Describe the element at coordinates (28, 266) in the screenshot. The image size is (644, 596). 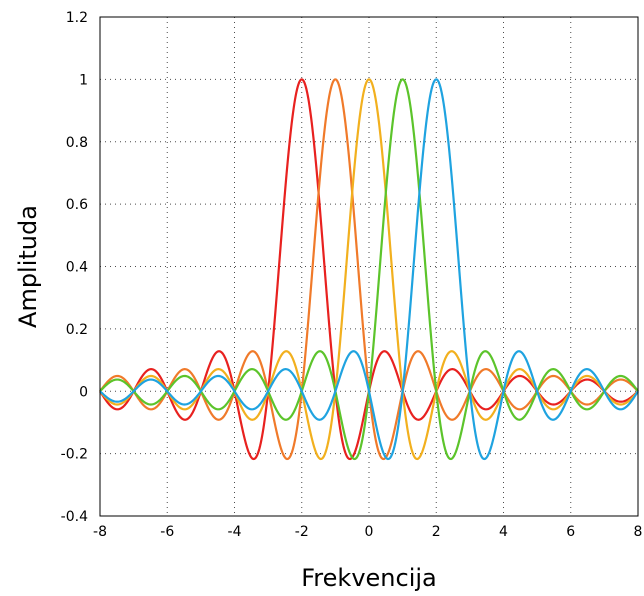
I see `y-axis-label: Amplituda` at that location.